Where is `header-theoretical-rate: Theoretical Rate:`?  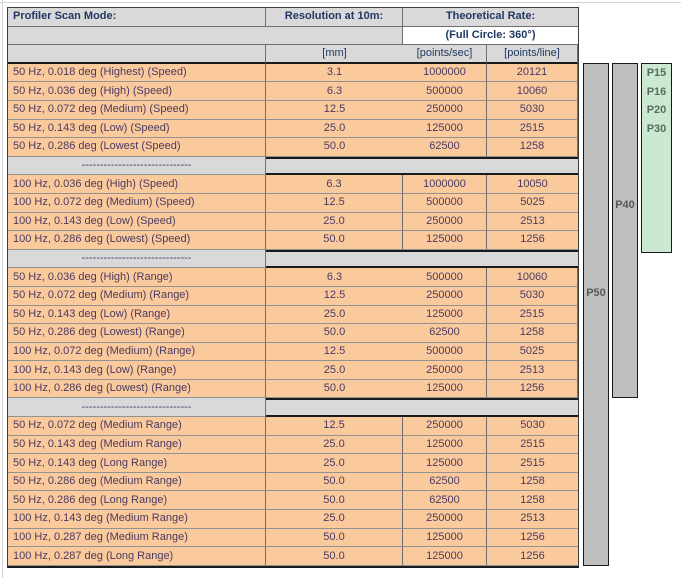
header-theoretical-rate: Theoretical Rate: is located at coordinates (490, 17).